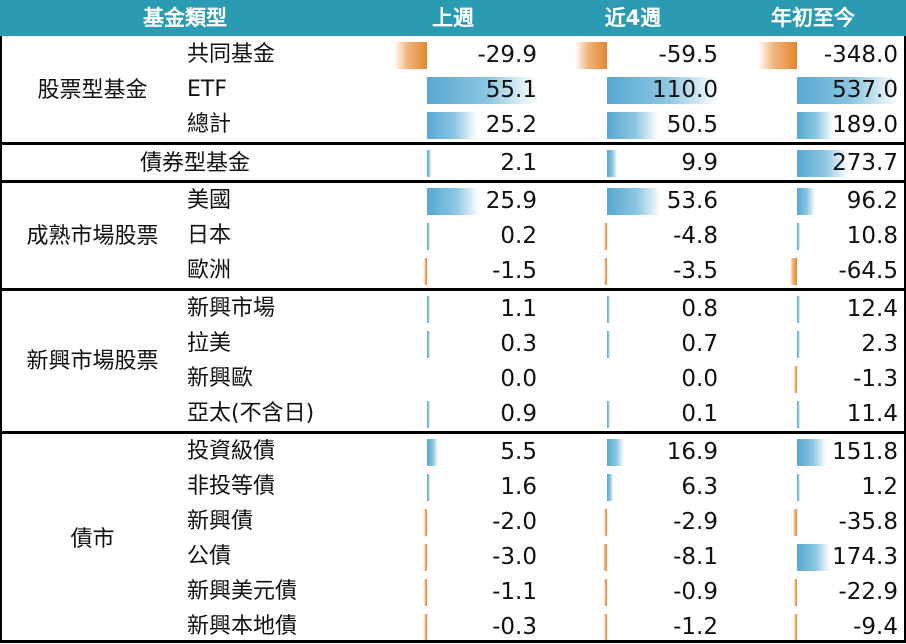 The height and width of the screenshot is (644, 906). What do you see at coordinates (425, 522) in the screenshot?
I see `bar-g4-r2-c0` at bounding box center [425, 522].